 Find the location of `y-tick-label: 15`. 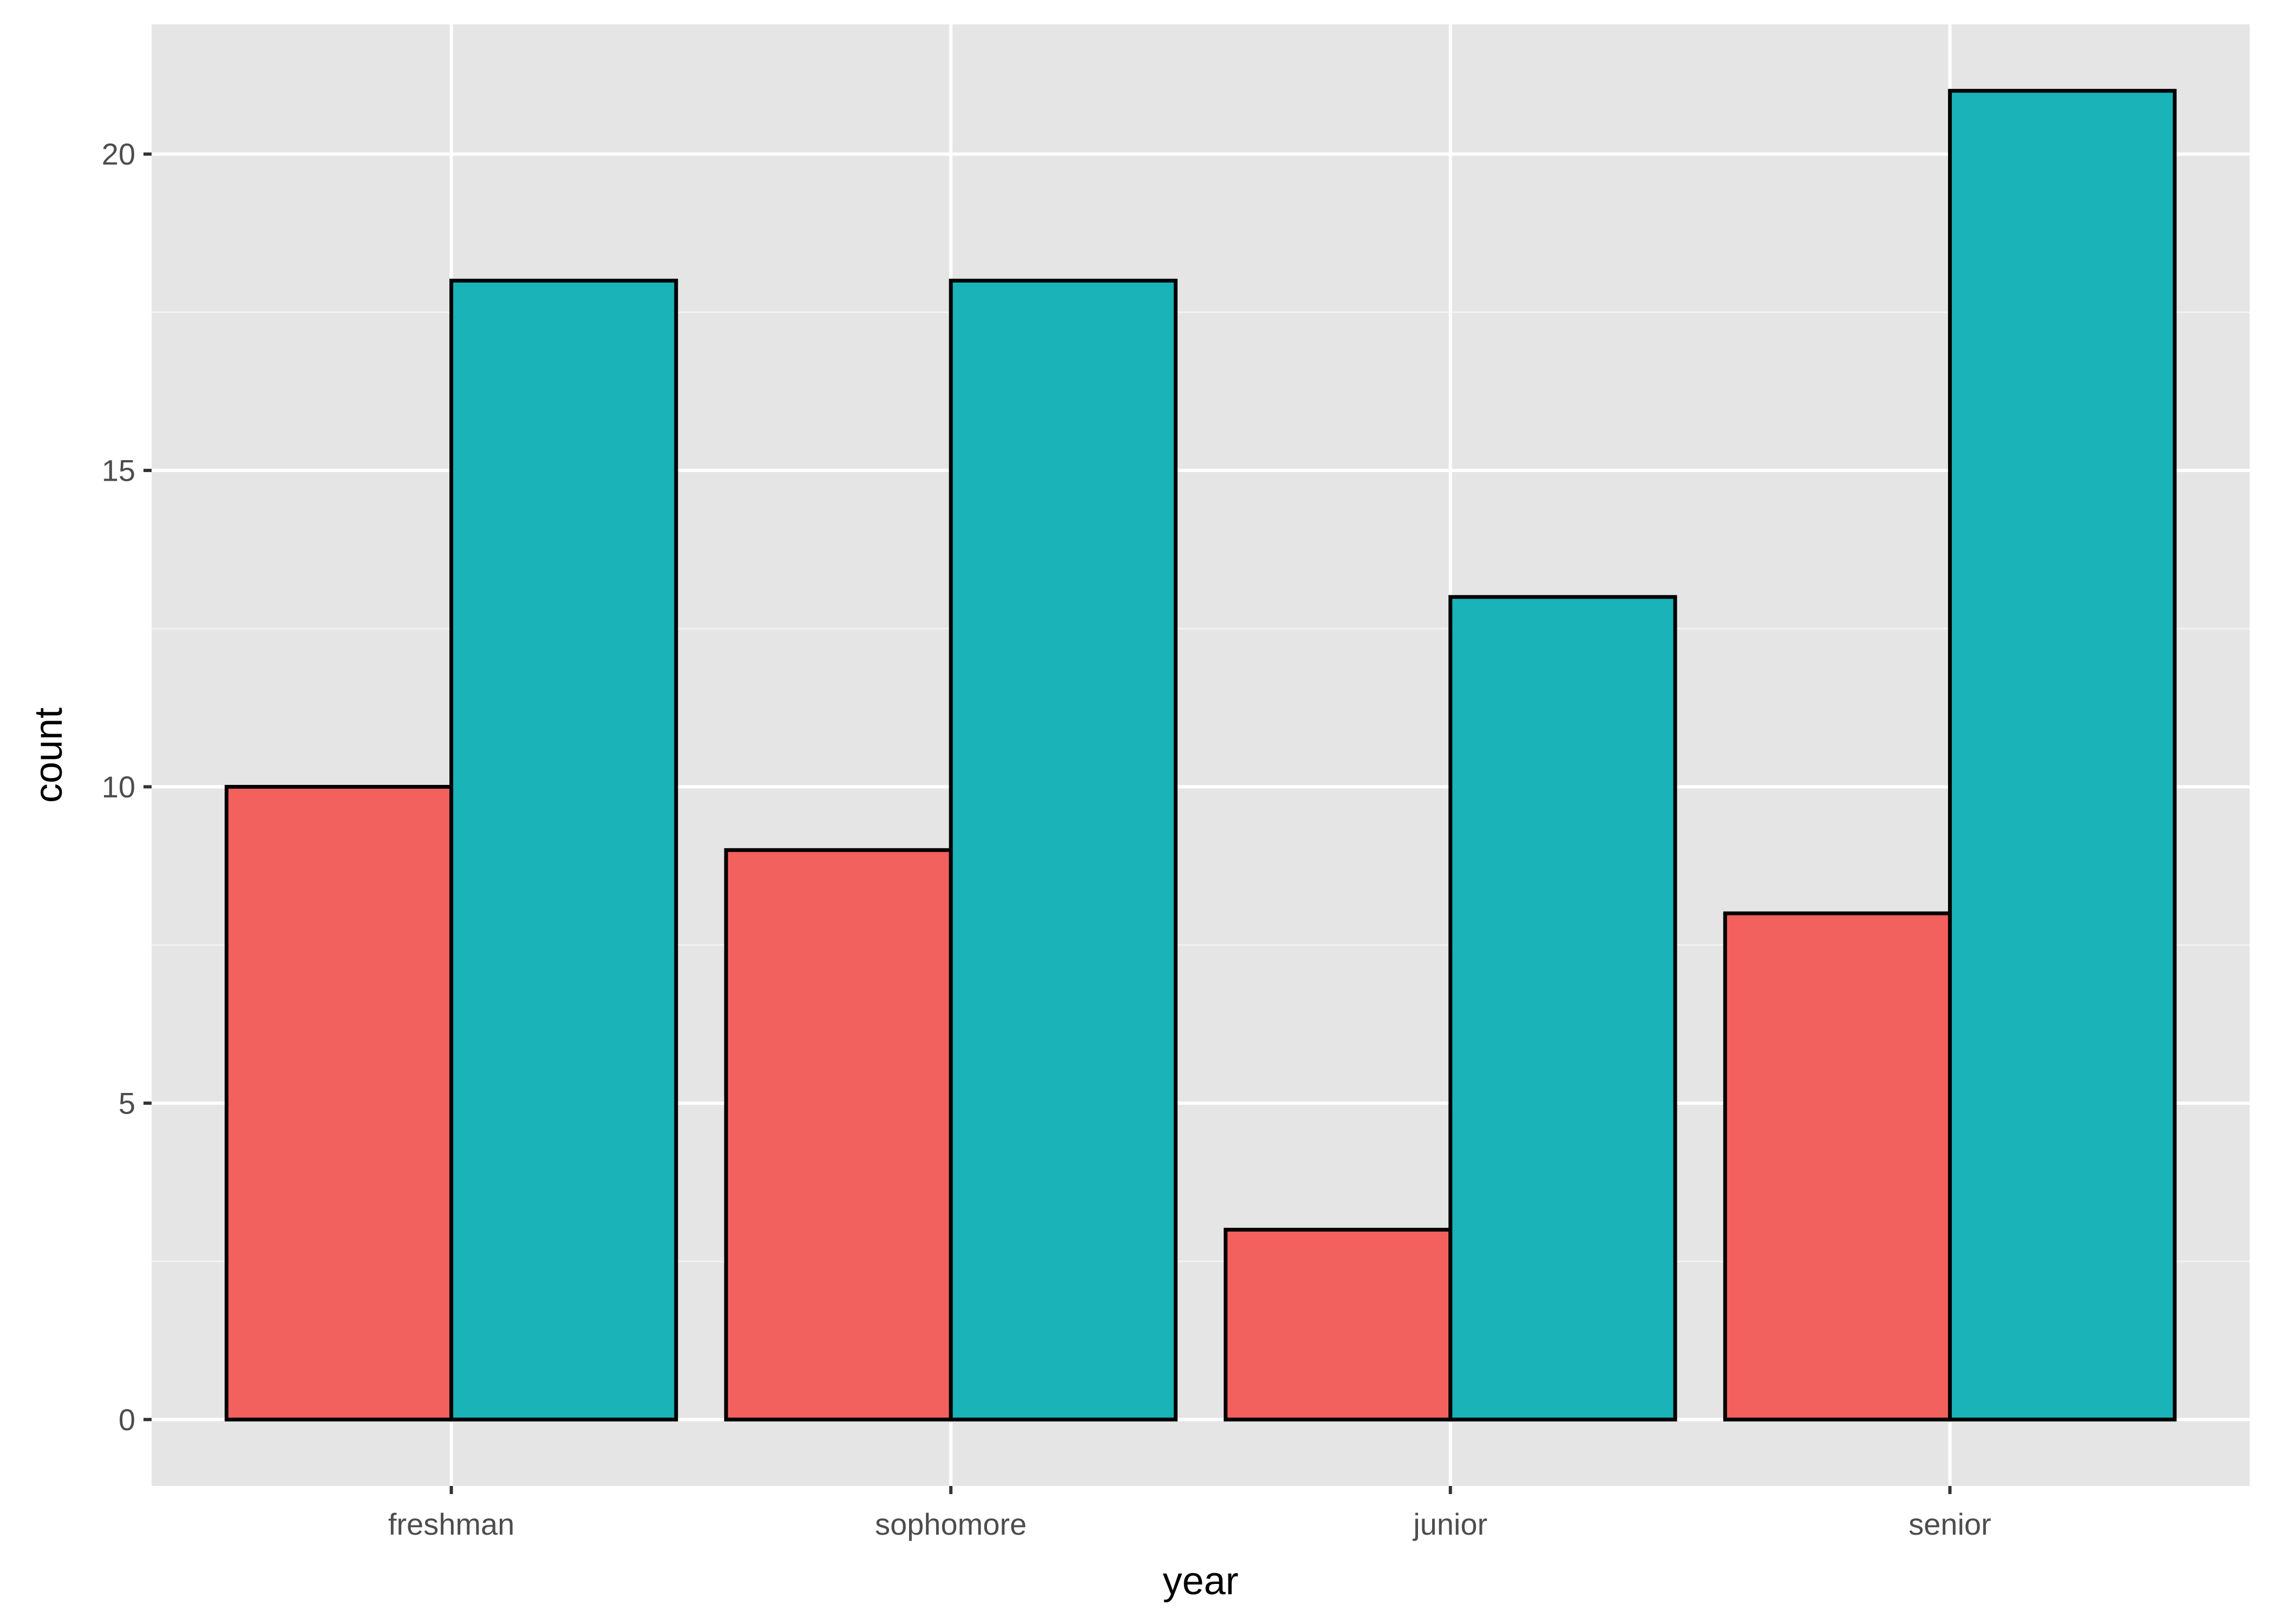

y-tick-label: 15 is located at coordinates (119, 471).